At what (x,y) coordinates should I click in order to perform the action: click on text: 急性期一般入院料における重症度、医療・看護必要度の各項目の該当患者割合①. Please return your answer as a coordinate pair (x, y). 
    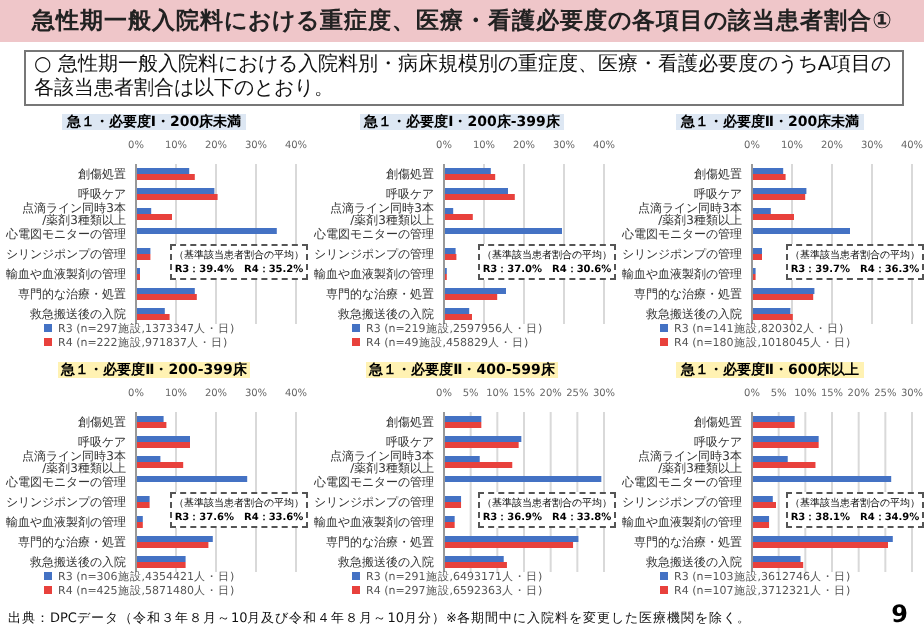
    Looking at the image, I should click on (462, 21).